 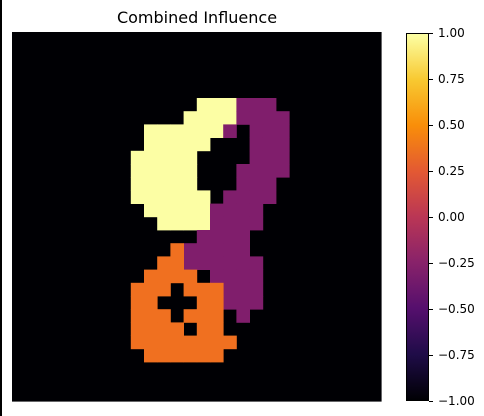 What do you see at coordinates (197, 17) in the screenshot?
I see `chart-title: Combined Influence` at bounding box center [197, 17].